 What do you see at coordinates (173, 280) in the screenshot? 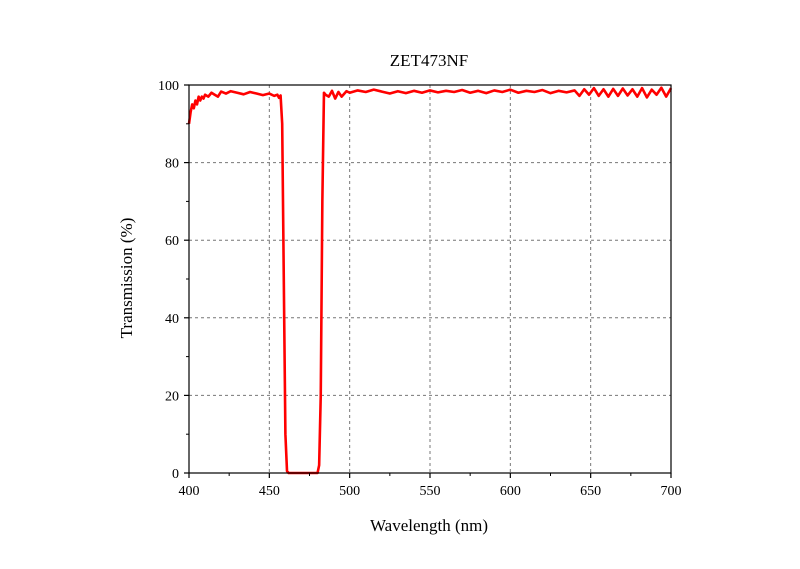
I see `y-axis-ticks: 0 20 40 60 80 100` at bounding box center [173, 280].